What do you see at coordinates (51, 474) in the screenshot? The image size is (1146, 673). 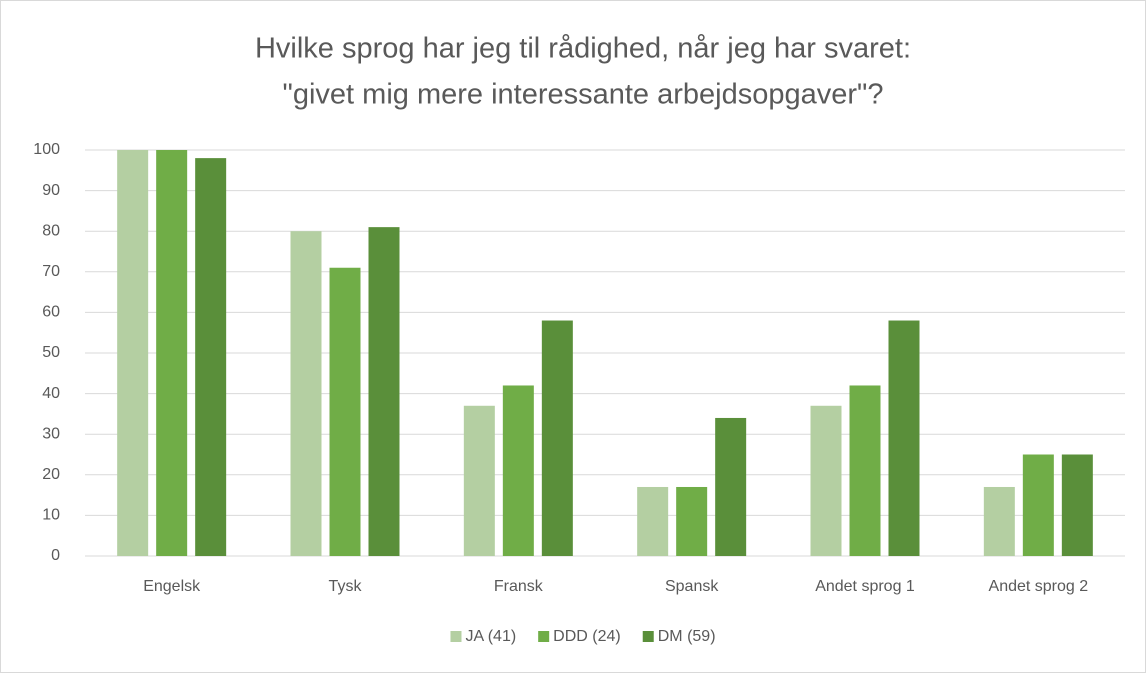 I see `y-tick-label: 20` at bounding box center [51, 474].